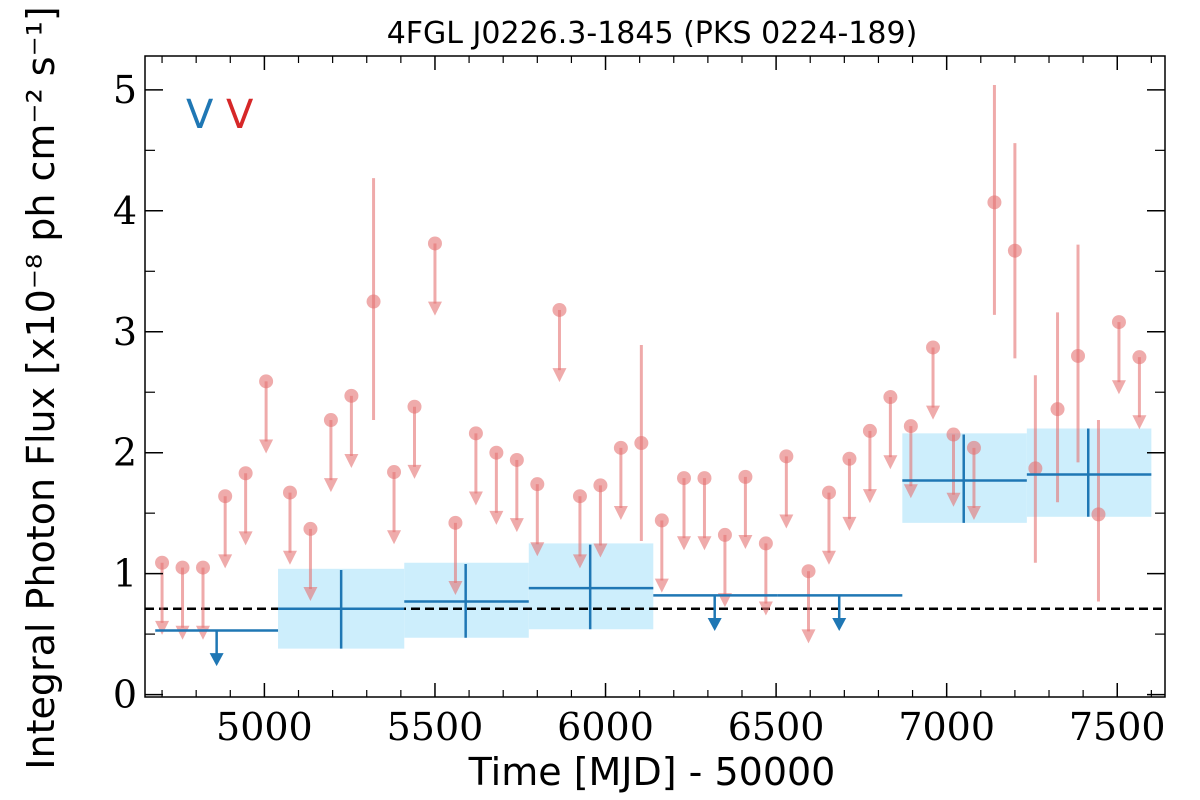 This screenshot has width=1200, height=800. What do you see at coordinates (125, 695) in the screenshot?
I see `y-tick-label: 0` at bounding box center [125, 695].